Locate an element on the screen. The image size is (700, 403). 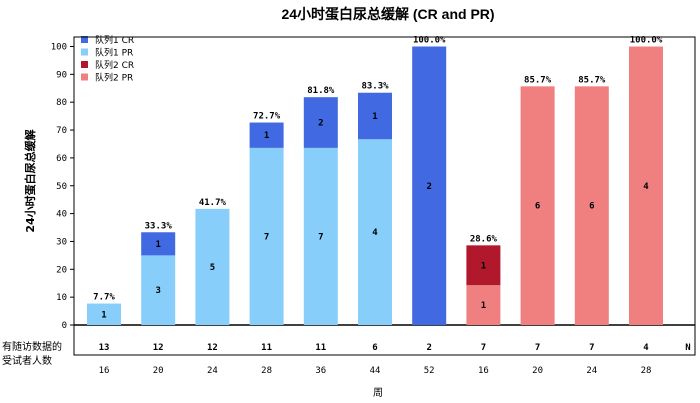
y-axis: 0 10 20 30 40 50 60 70 80 90 100 is located at coordinates (62, 187).